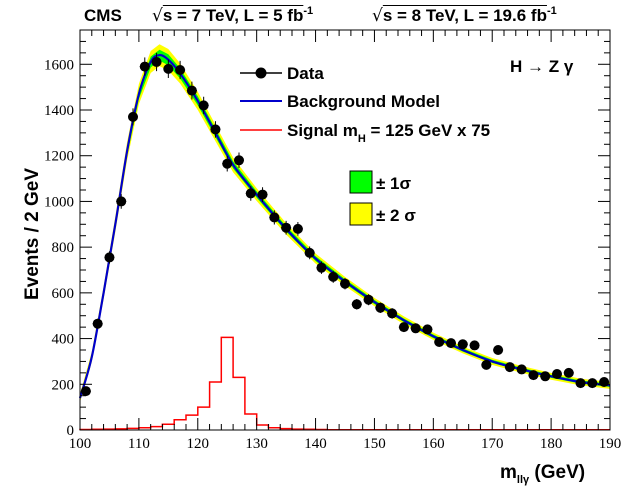  What do you see at coordinates (59, 202) in the screenshot?
I see `y-tick-label: 1000` at bounding box center [59, 202].